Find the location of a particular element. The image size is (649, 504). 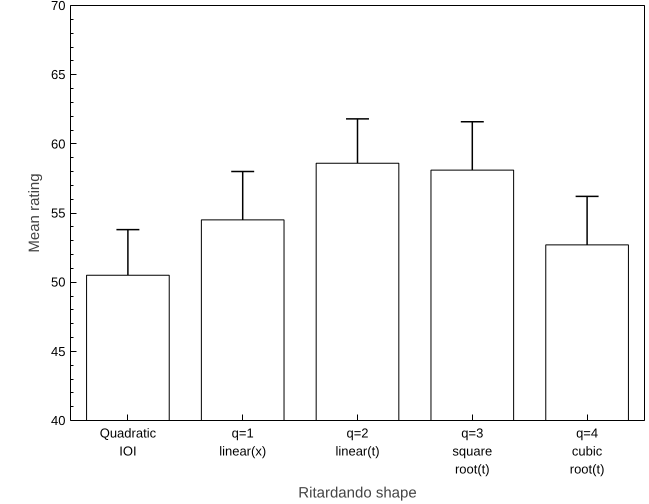

y-tick-label: 50 is located at coordinates (58, 282).